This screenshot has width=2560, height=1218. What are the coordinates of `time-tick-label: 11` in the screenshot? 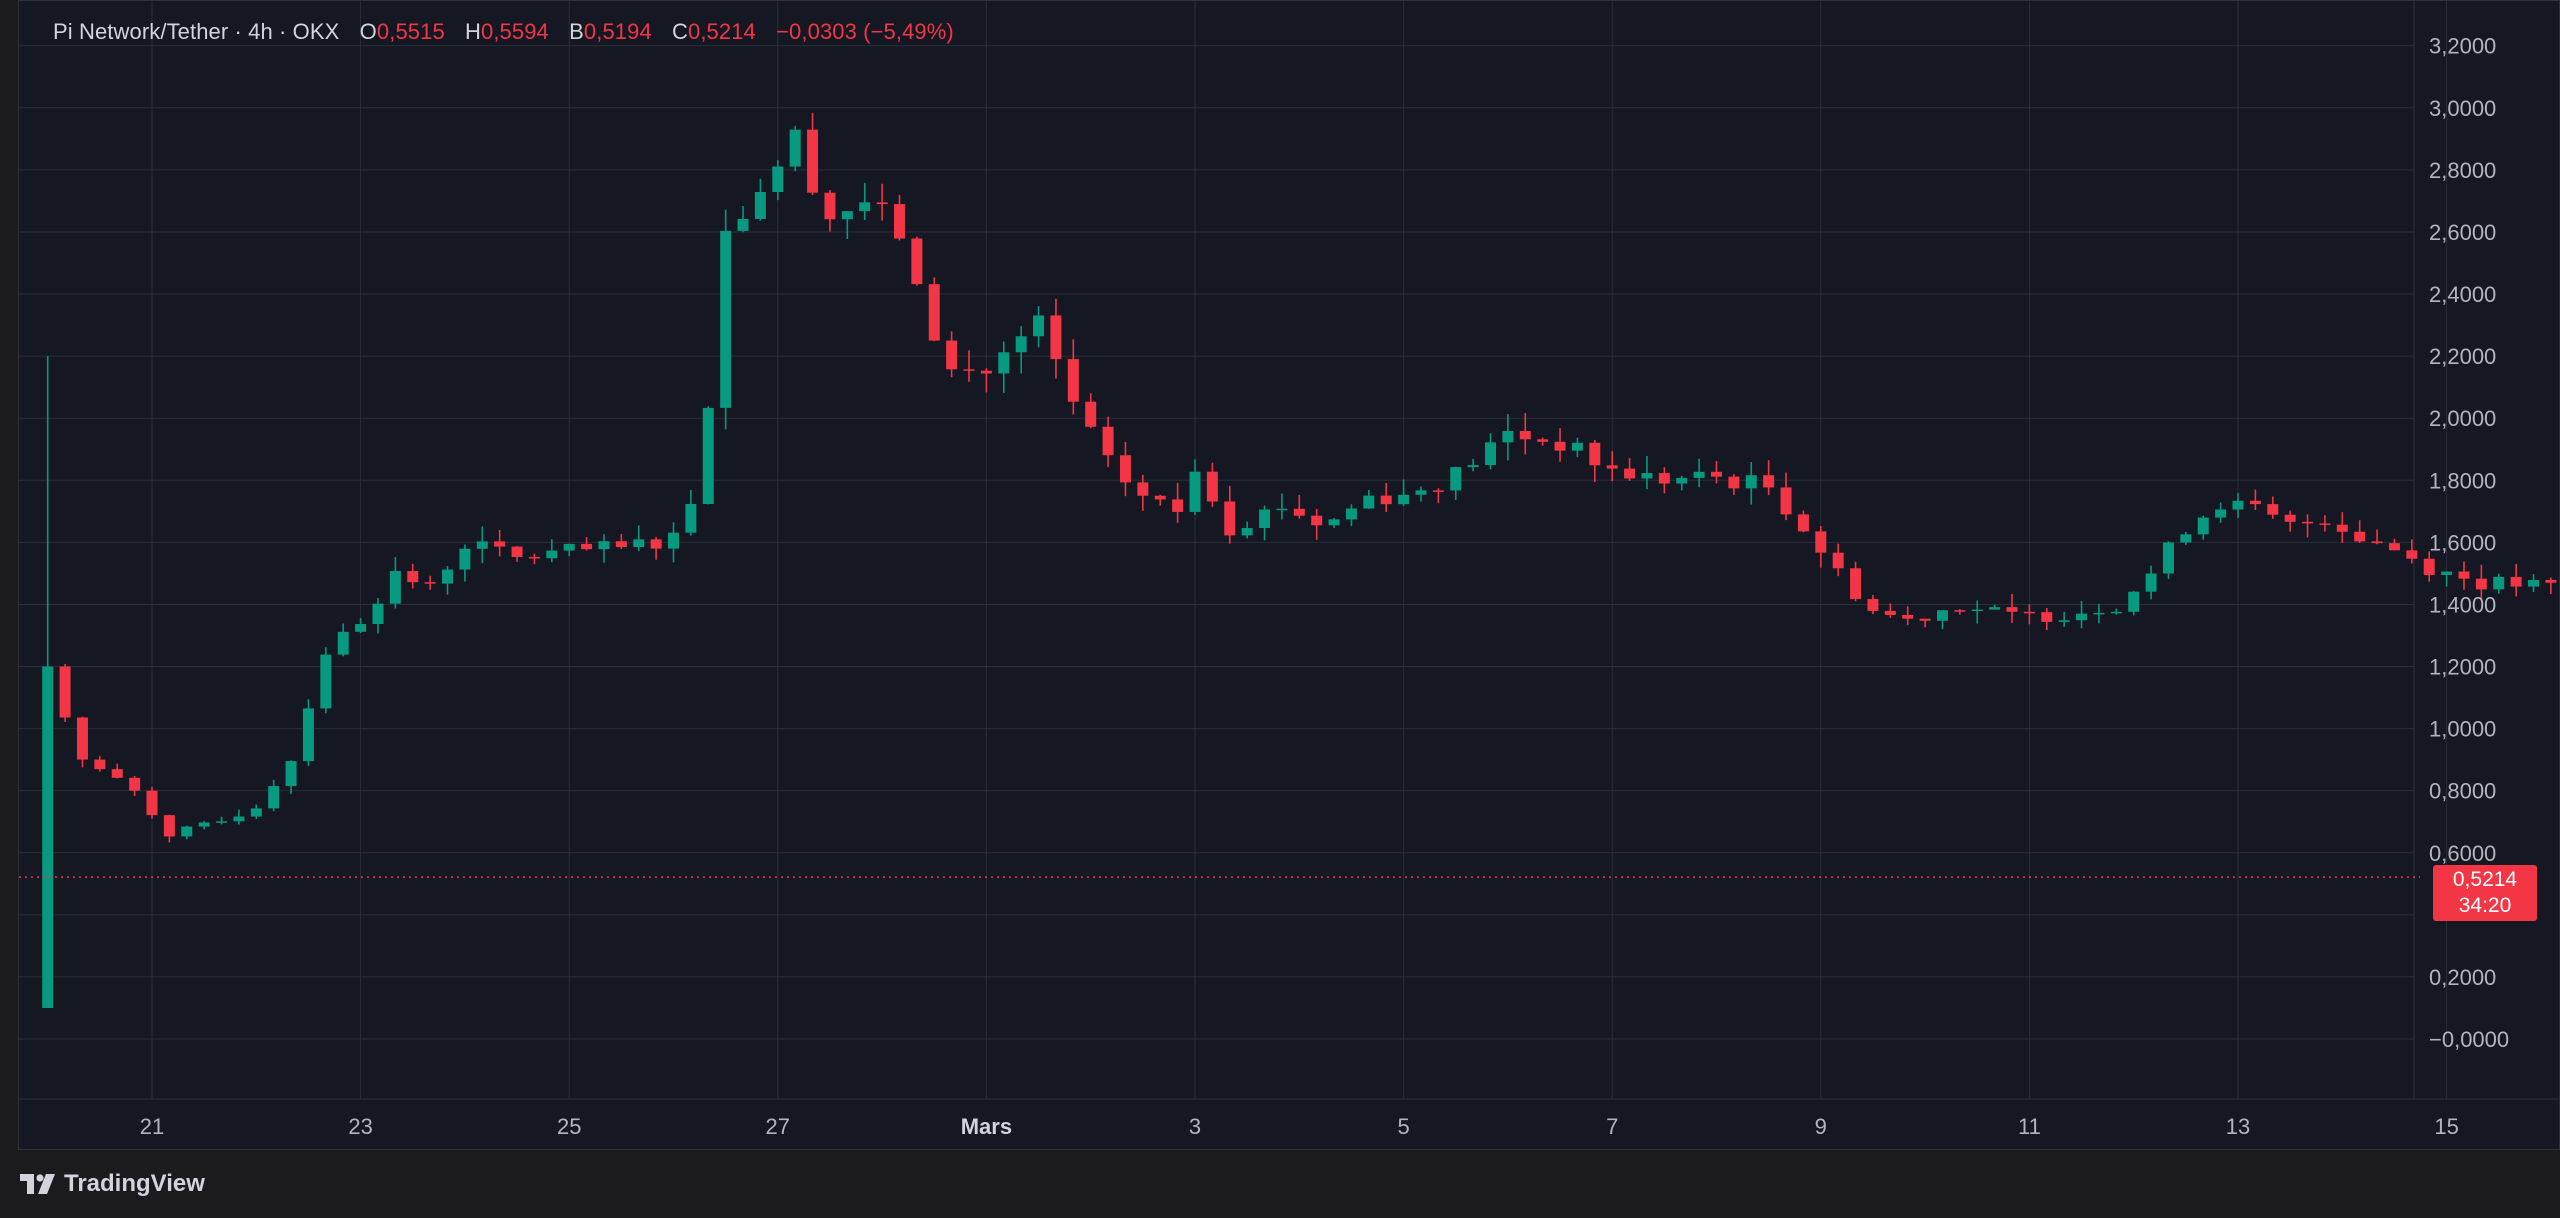 It's located at (2029, 1126).